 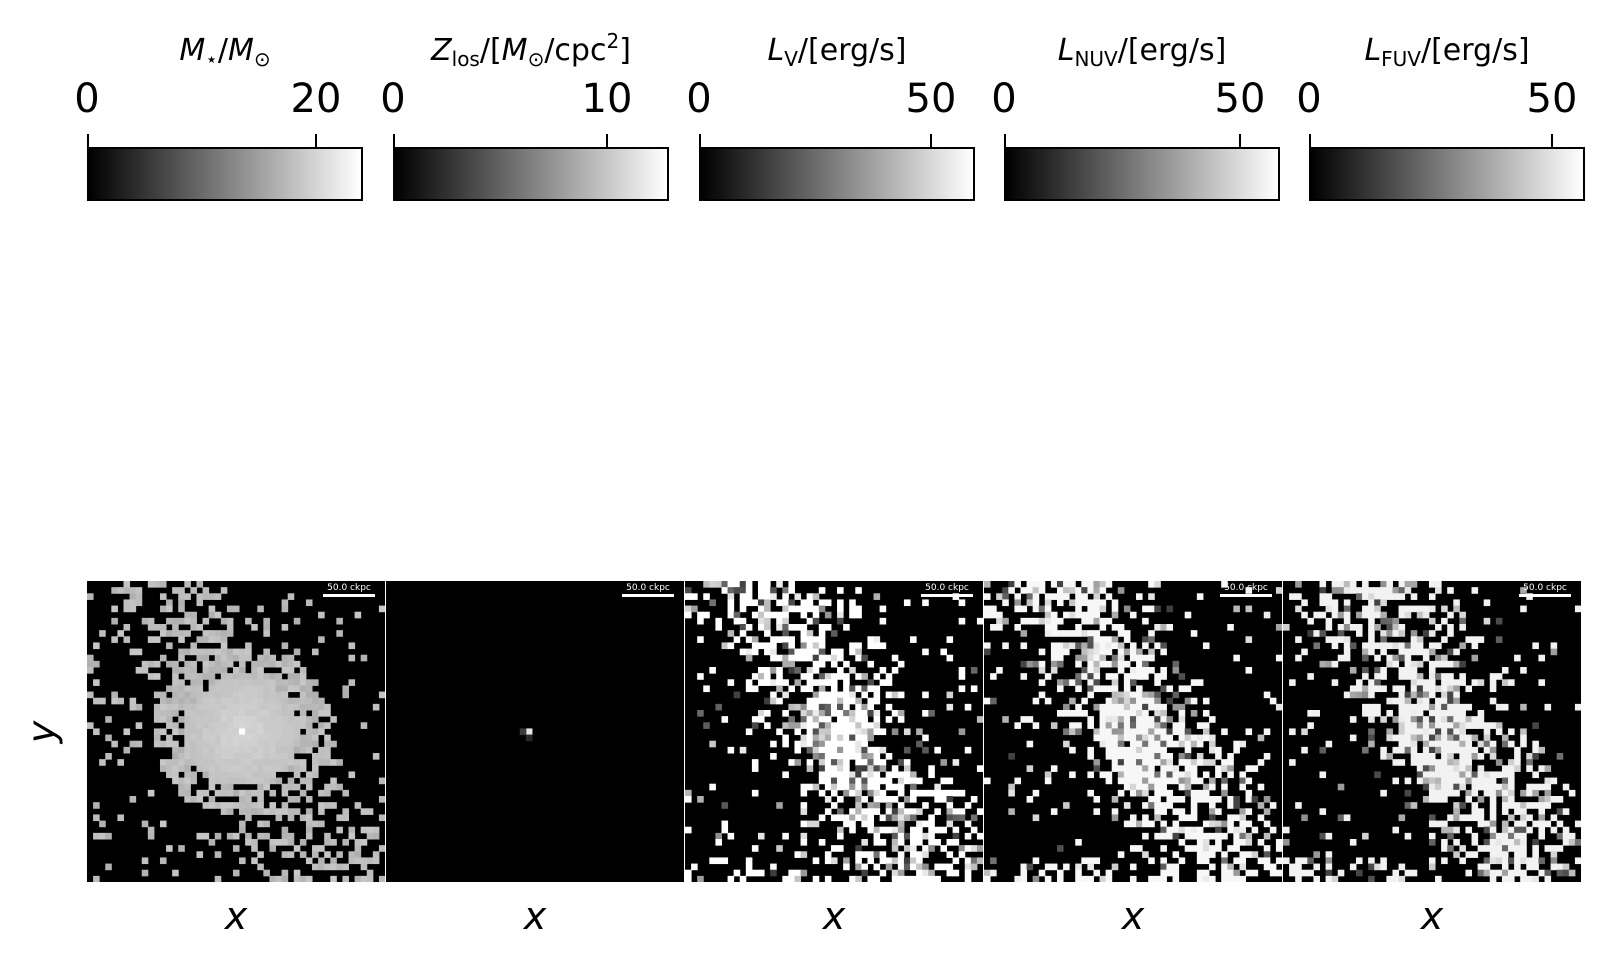 What do you see at coordinates (1246, 588) in the screenshot?
I see `scalebar-label: 50.0 ckpc` at bounding box center [1246, 588].